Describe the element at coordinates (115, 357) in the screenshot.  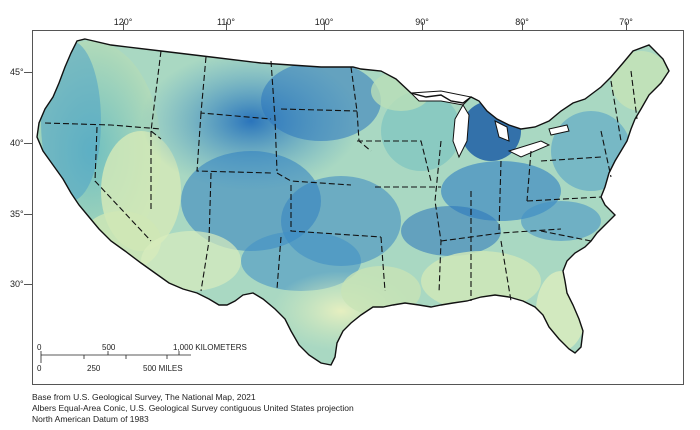
I see `scale-bar` at that location.